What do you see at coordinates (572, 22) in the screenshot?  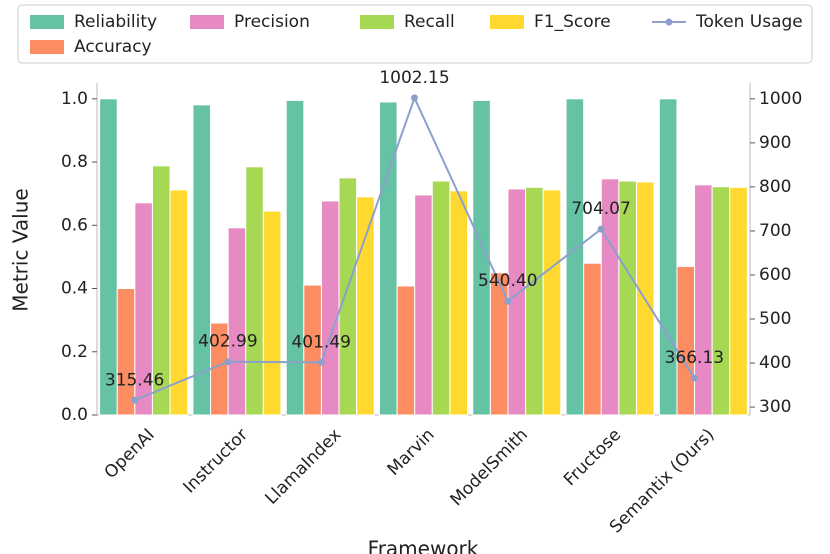 I see `legend-label: F1_Score` at bounding box center [572, 22].